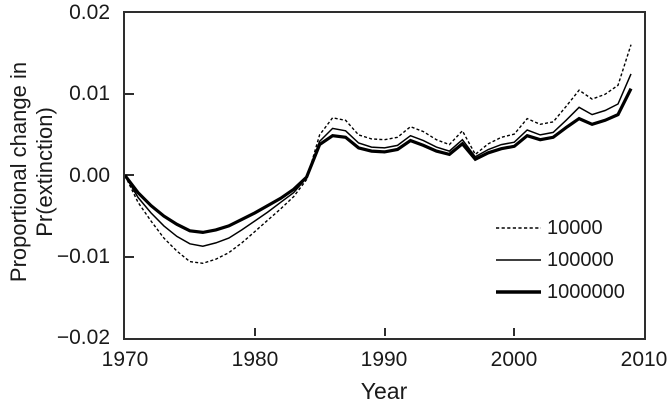 The width and height of the screenshot is (667, 411). What do you see at coordinates (125, 359) in the screenshot?
I see `x-tick-label: 1970` at bounding box center [125, 359].